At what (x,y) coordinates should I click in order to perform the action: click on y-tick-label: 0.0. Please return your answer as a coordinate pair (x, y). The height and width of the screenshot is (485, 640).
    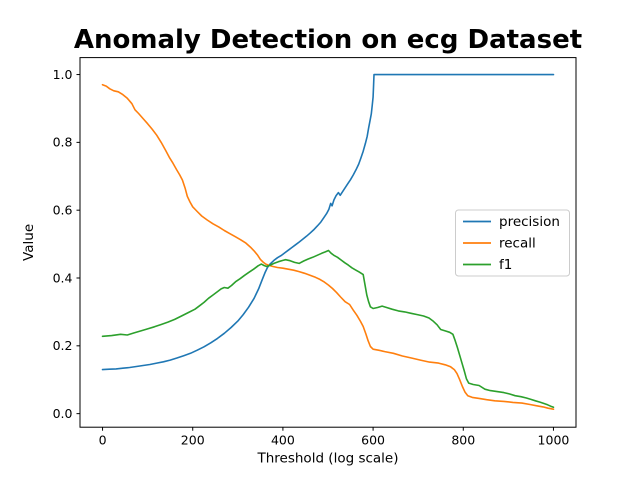
    Looking at the image, I should click on (63, 413).